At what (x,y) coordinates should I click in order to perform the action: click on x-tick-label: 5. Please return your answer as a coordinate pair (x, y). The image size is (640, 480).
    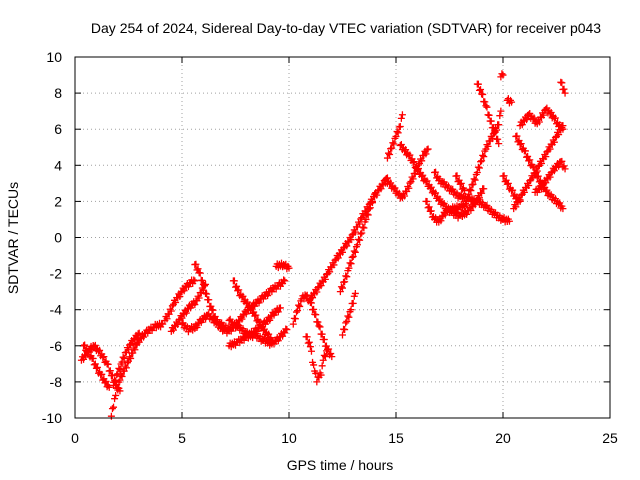
    Looking at the image, I should click on (182, 438).